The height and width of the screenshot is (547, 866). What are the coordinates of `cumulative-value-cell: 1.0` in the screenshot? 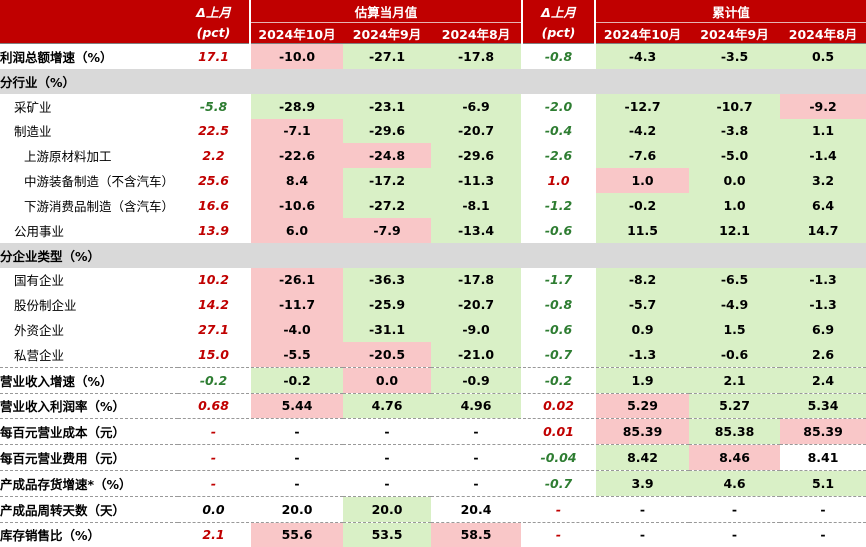 It's located at (734, 205).